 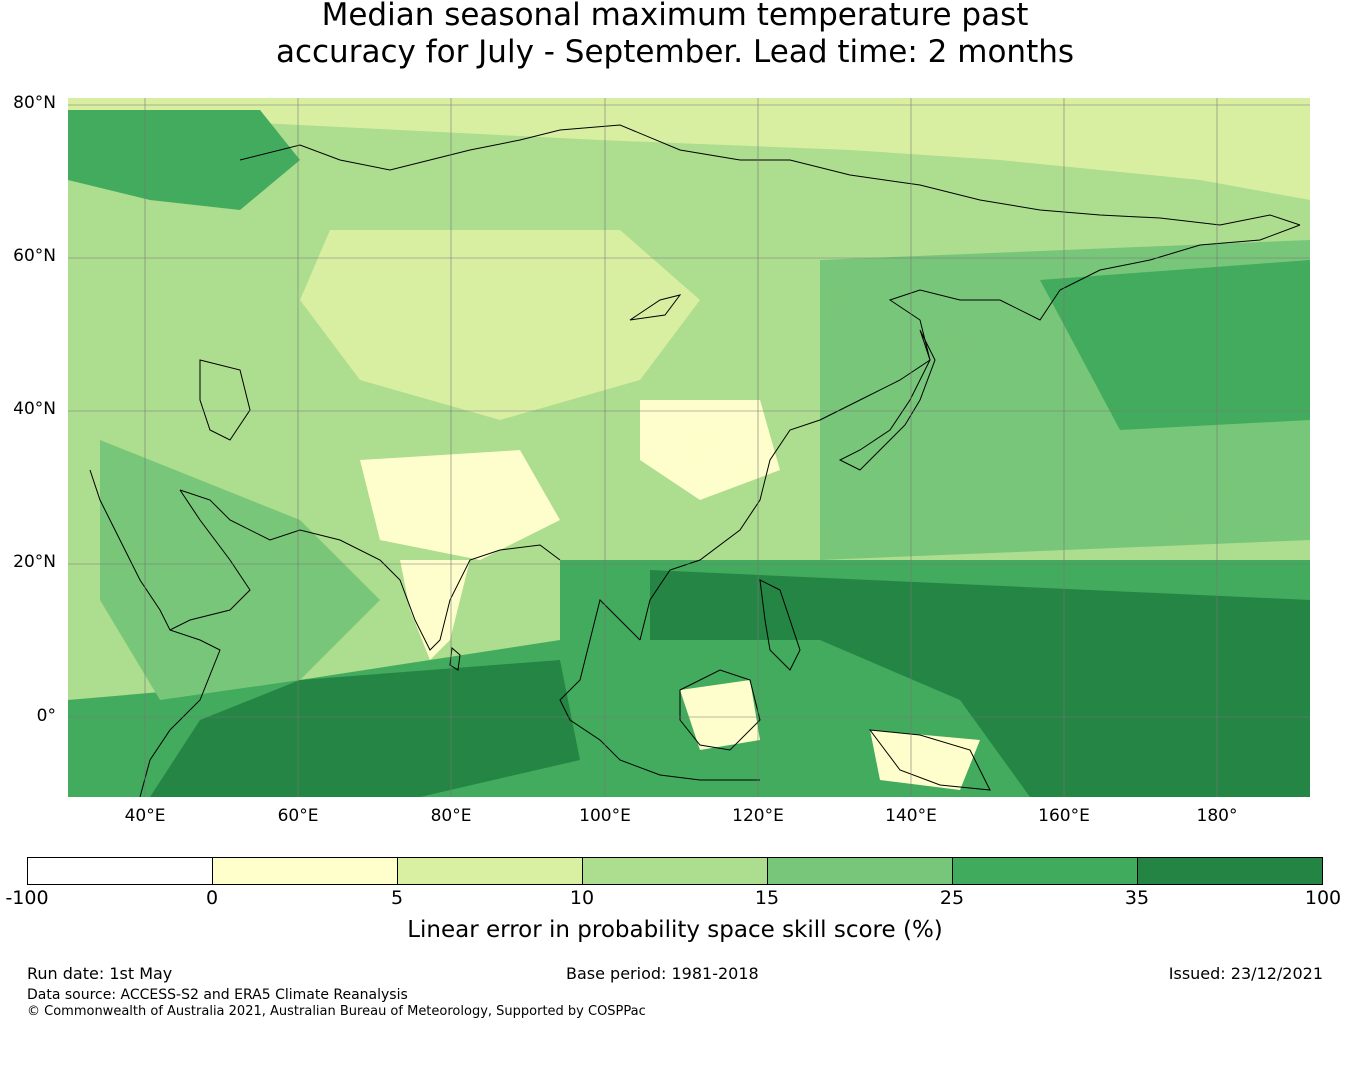 What do you see at coordinates (710, 450) in the screenshot?
I see `north-china-low-skill` at bounding box center [710, 450].